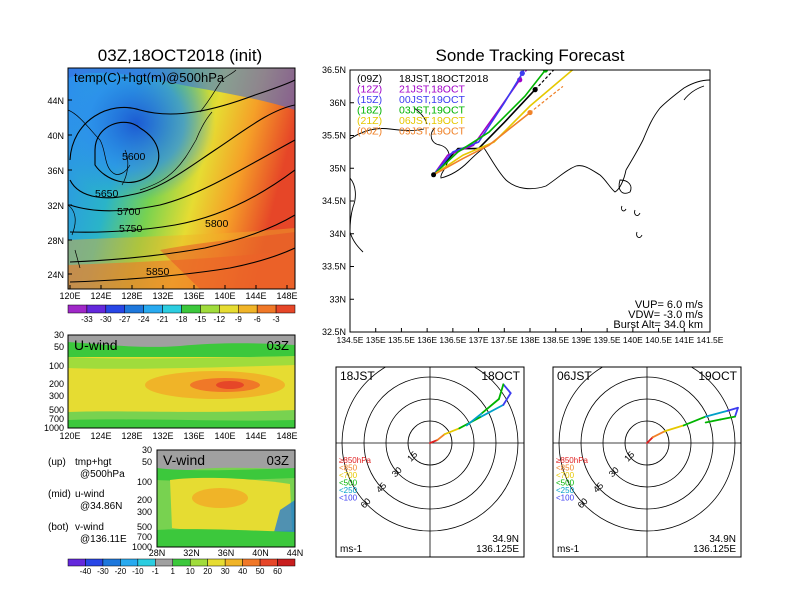 Image resolution: width=792 pixels, height=612 pixels. Describe the element at coordinates (565, 490) in the screenshot. I see `hodograph-level-legend: <250` at that location.